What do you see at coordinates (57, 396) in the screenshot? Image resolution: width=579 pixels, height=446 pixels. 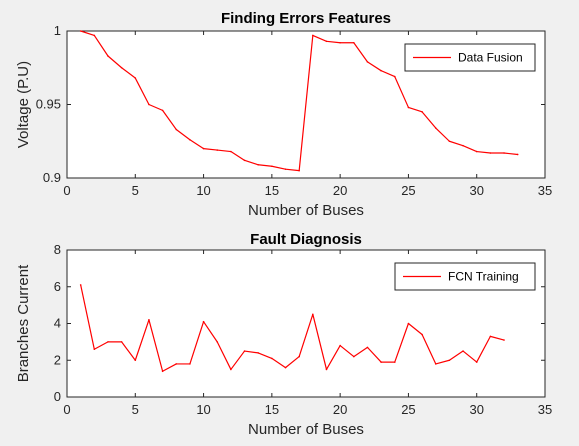 I see `y-tick-label: 0` at bounding box center [57, 396].